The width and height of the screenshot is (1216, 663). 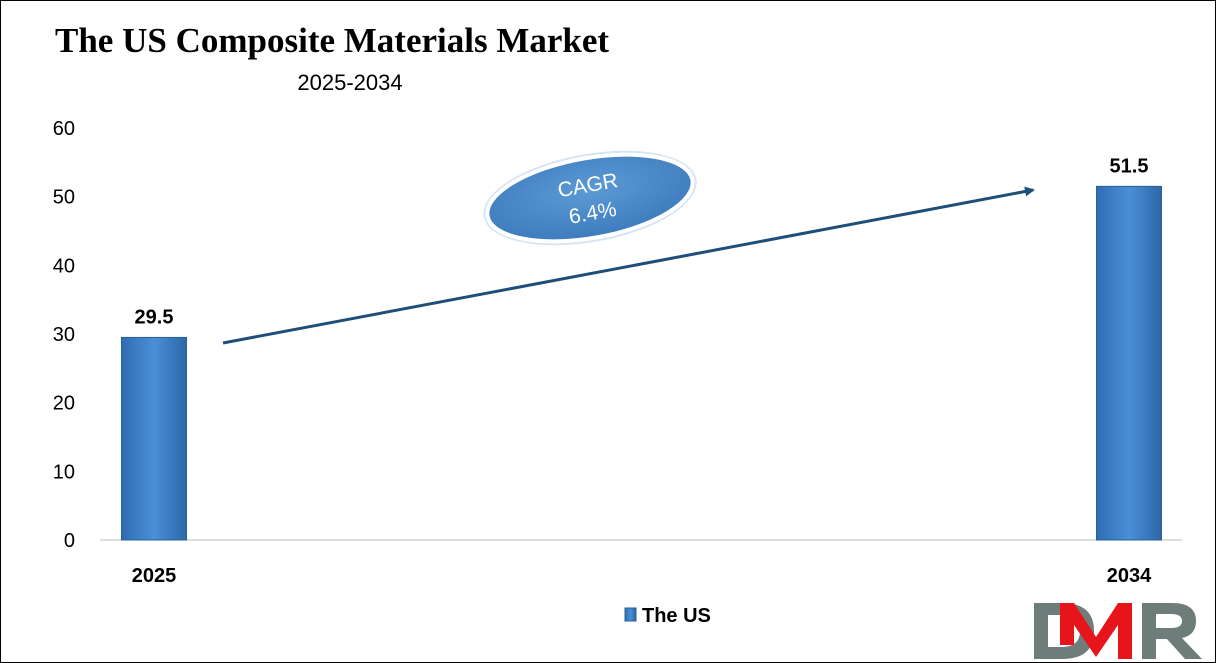 What do you see at coordinates (1129, 166) in the screenshot?
I see `data-label: 51.5` at bounding box center [1129, 166].